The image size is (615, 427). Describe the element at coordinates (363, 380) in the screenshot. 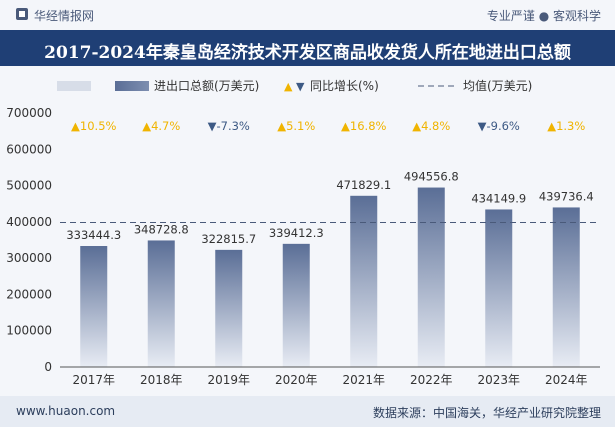

I see `x-tick-label: 2021年` at that location.